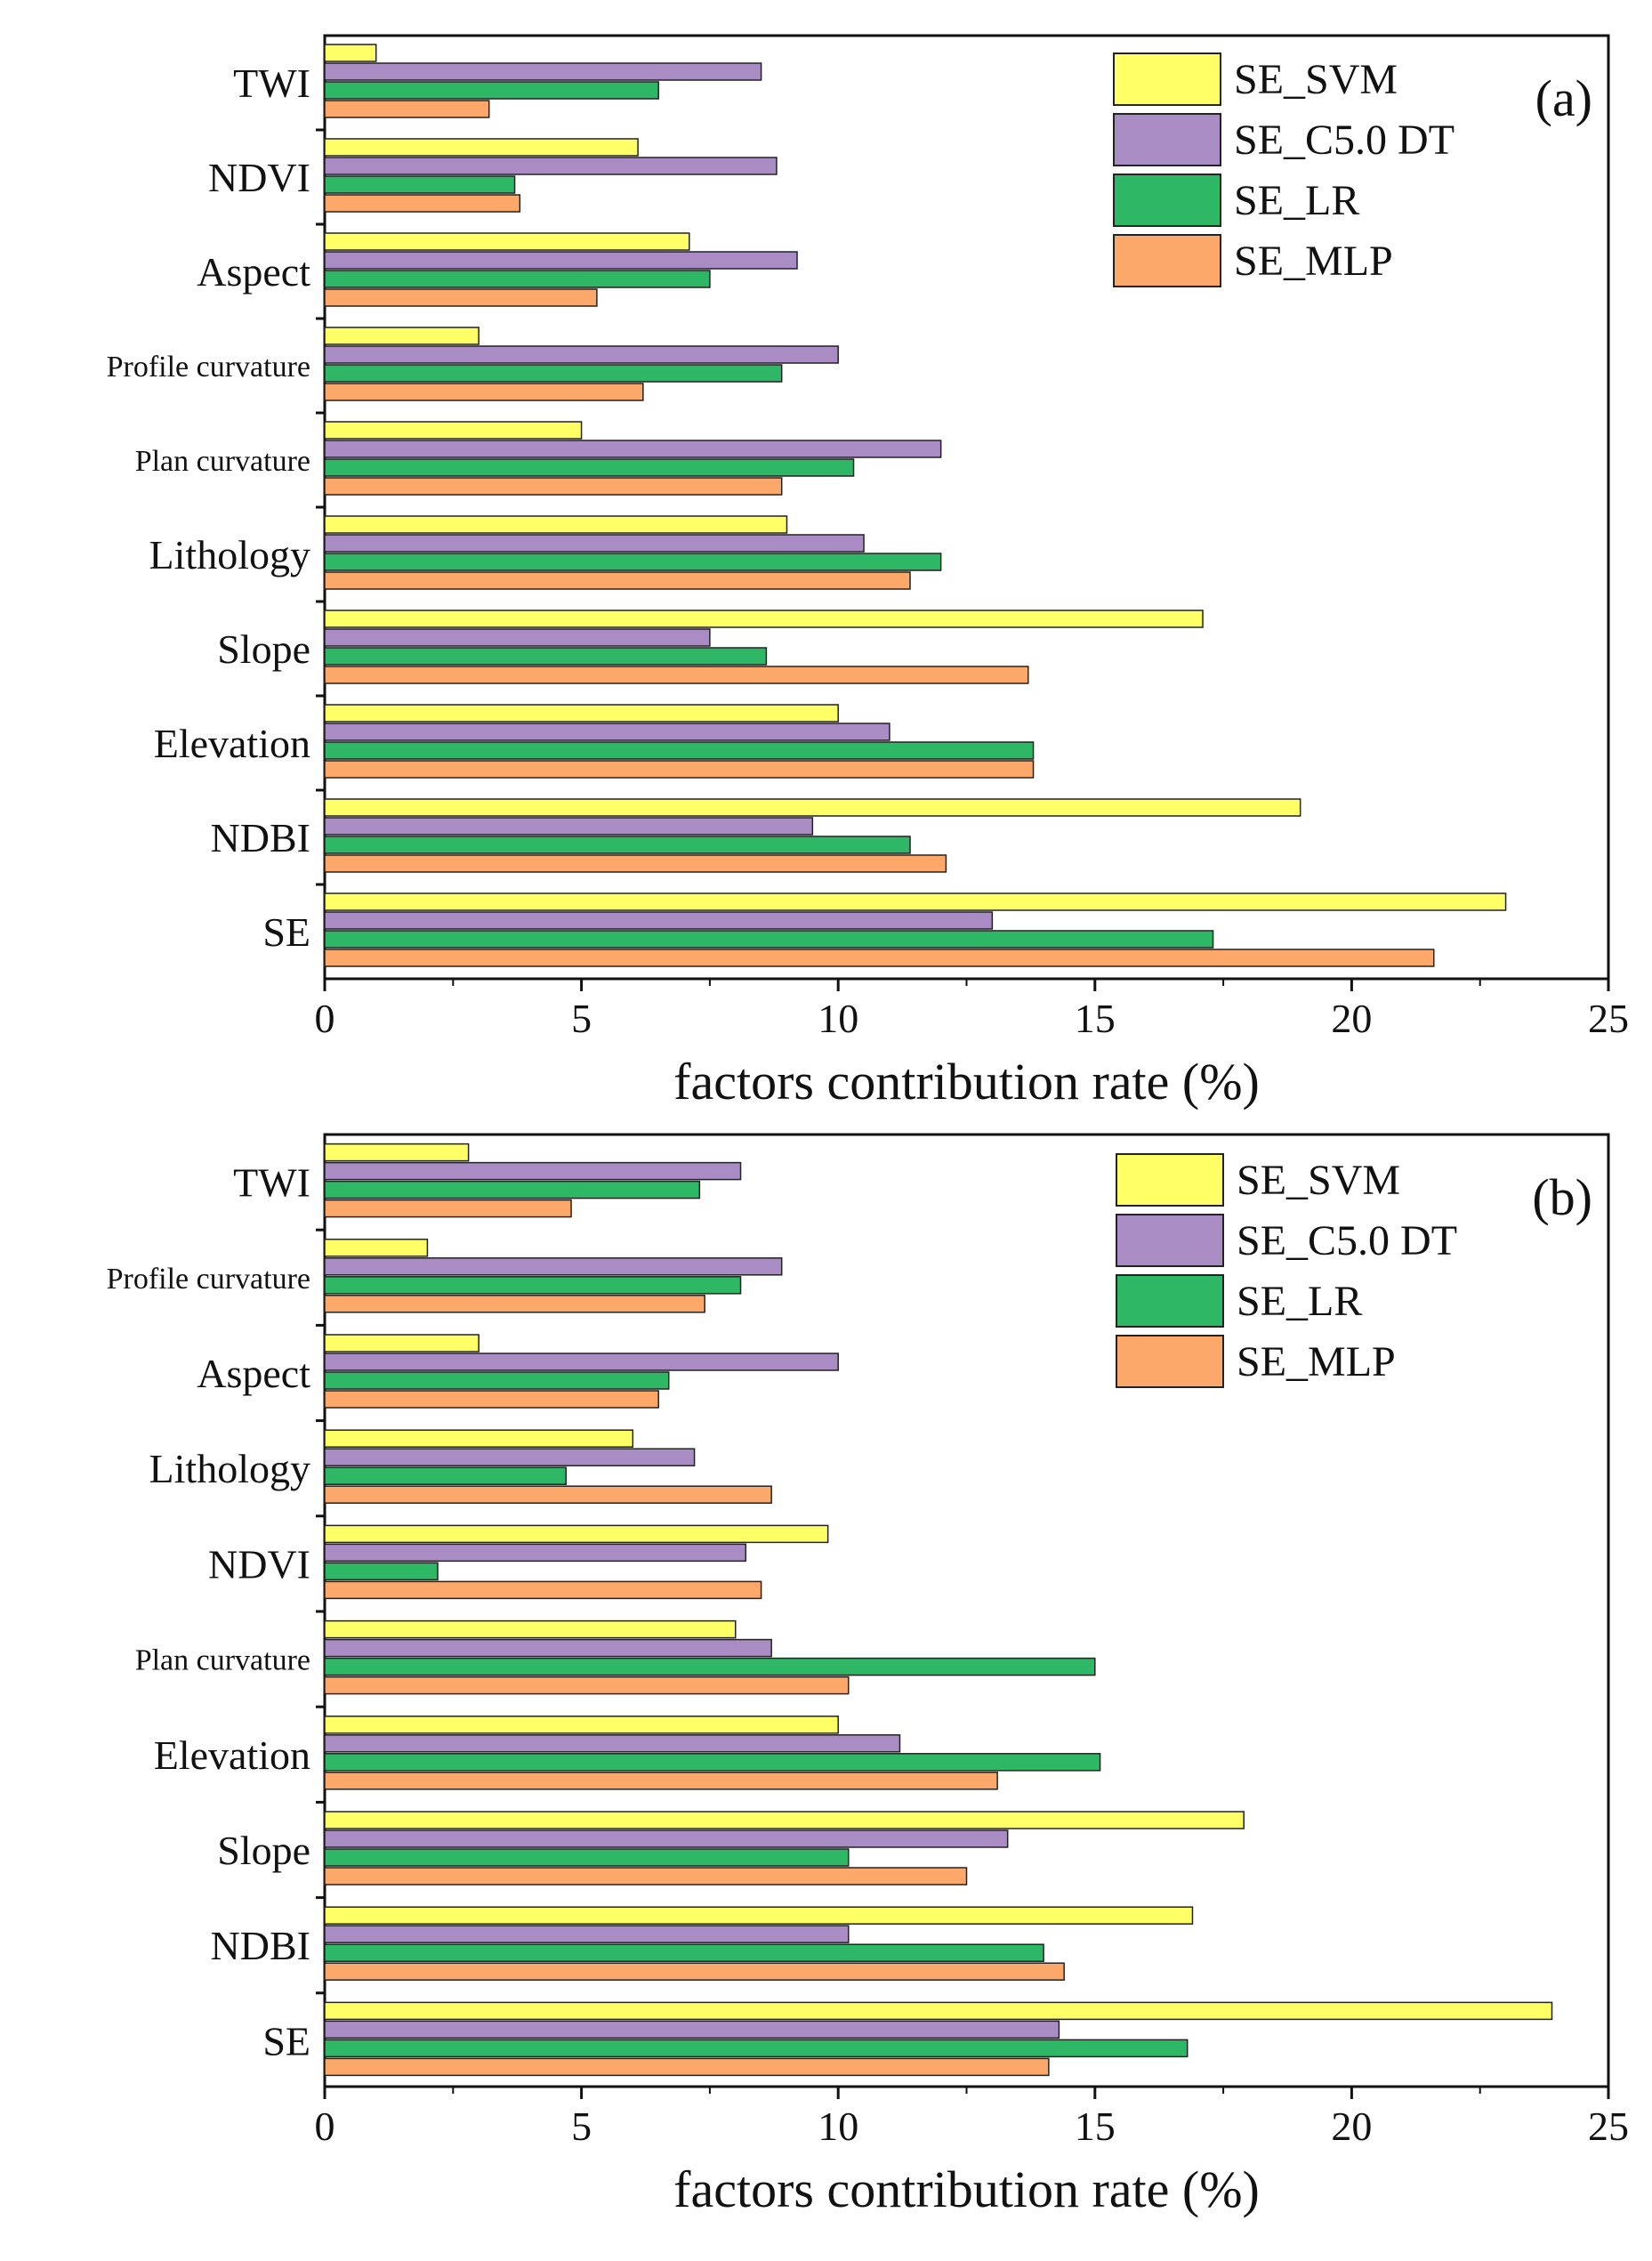 The image size is (1652, 2261). I want to click on bar-se-svm-lithology, so click(556, 524).